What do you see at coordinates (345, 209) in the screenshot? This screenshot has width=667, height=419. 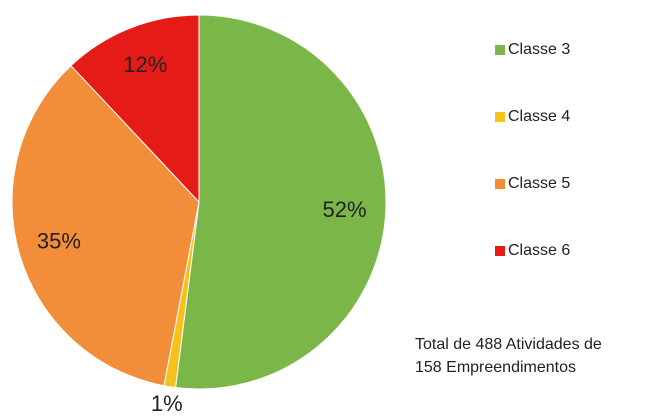 I see `pie-label: 52%` at bounding box center [345, 209].